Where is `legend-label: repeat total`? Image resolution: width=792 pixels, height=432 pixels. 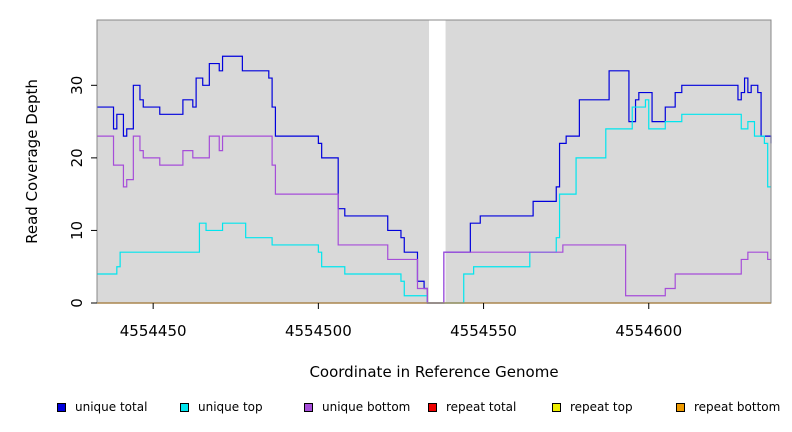
legend-label: repeat total is located at coordinates (481, 407).